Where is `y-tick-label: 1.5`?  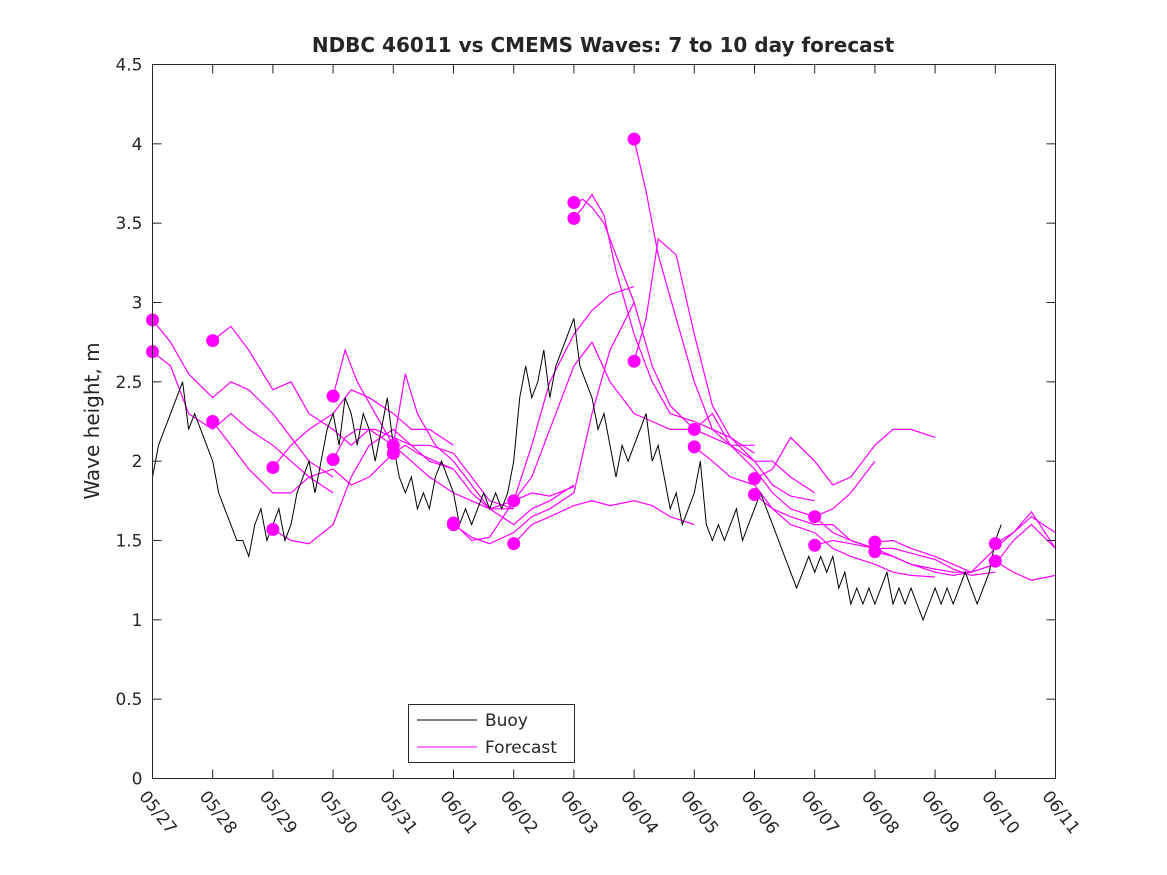 y-tick-label: 1.5 is located at coordinates (128, 542).